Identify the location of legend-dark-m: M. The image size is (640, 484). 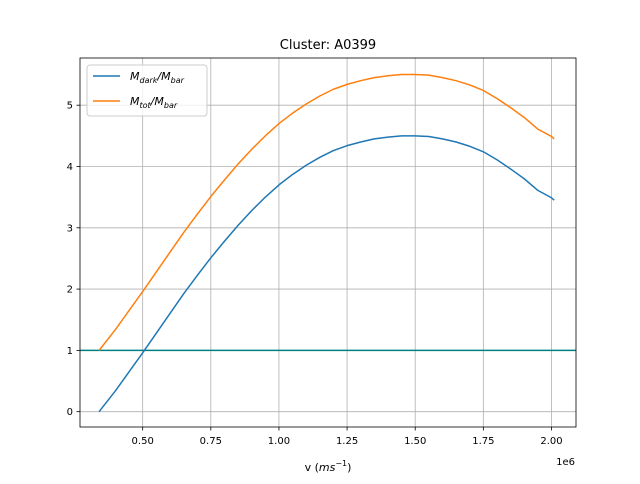
(135, 76).